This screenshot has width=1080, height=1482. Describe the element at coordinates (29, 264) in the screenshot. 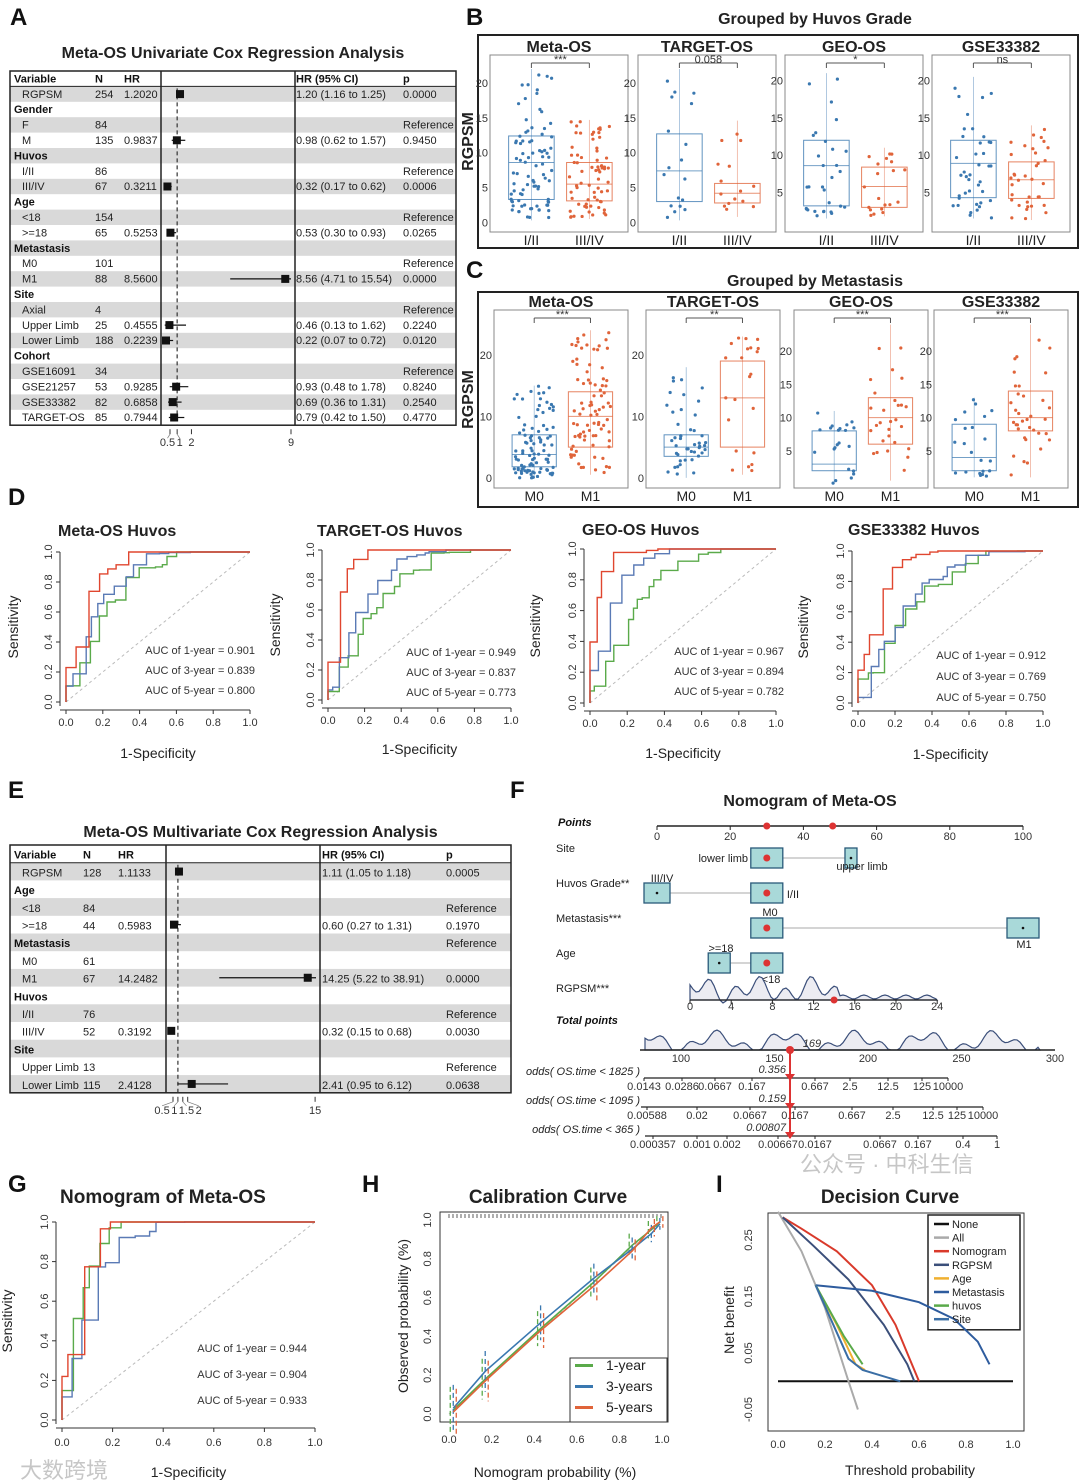

I see `variable-label: M0` at that location.